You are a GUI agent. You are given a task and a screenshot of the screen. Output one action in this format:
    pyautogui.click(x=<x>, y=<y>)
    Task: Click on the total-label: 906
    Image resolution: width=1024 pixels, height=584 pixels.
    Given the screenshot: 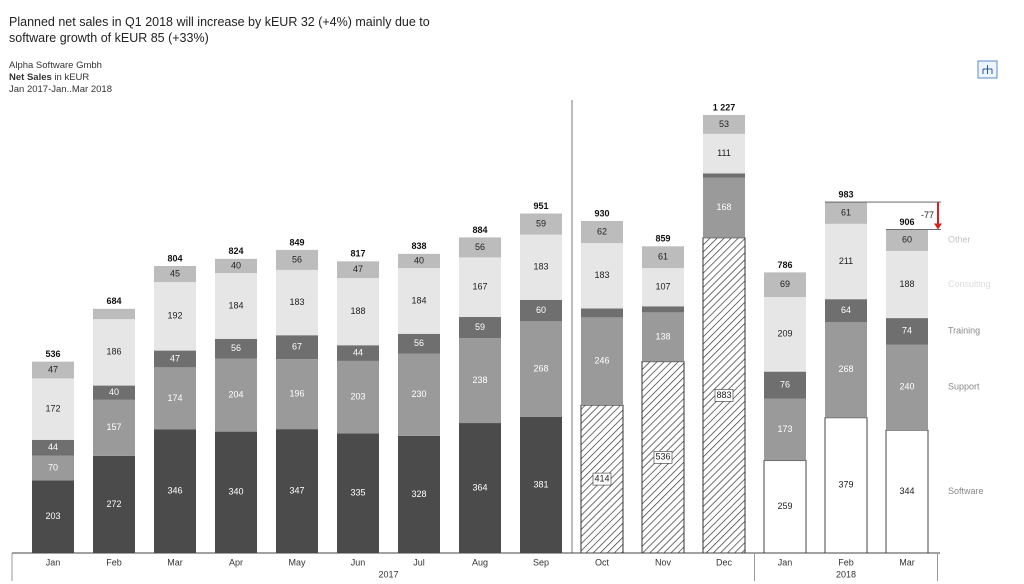 What is the action you would take?
    pyautogui.click(x=906, y=222)
    